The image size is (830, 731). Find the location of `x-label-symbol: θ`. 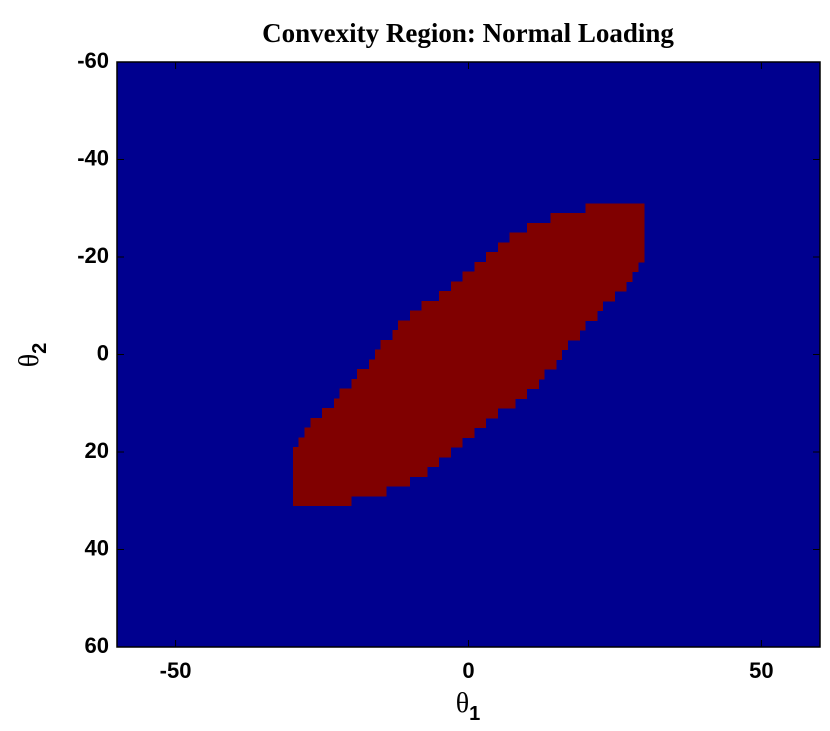

x-label-symbol: θ is located at coordinates (462, 703).